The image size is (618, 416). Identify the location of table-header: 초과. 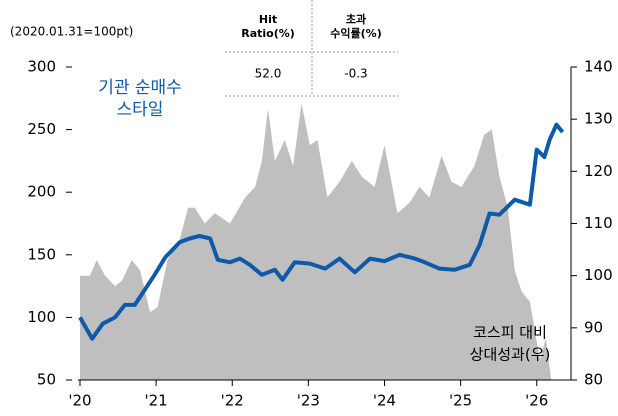
(356, 19).